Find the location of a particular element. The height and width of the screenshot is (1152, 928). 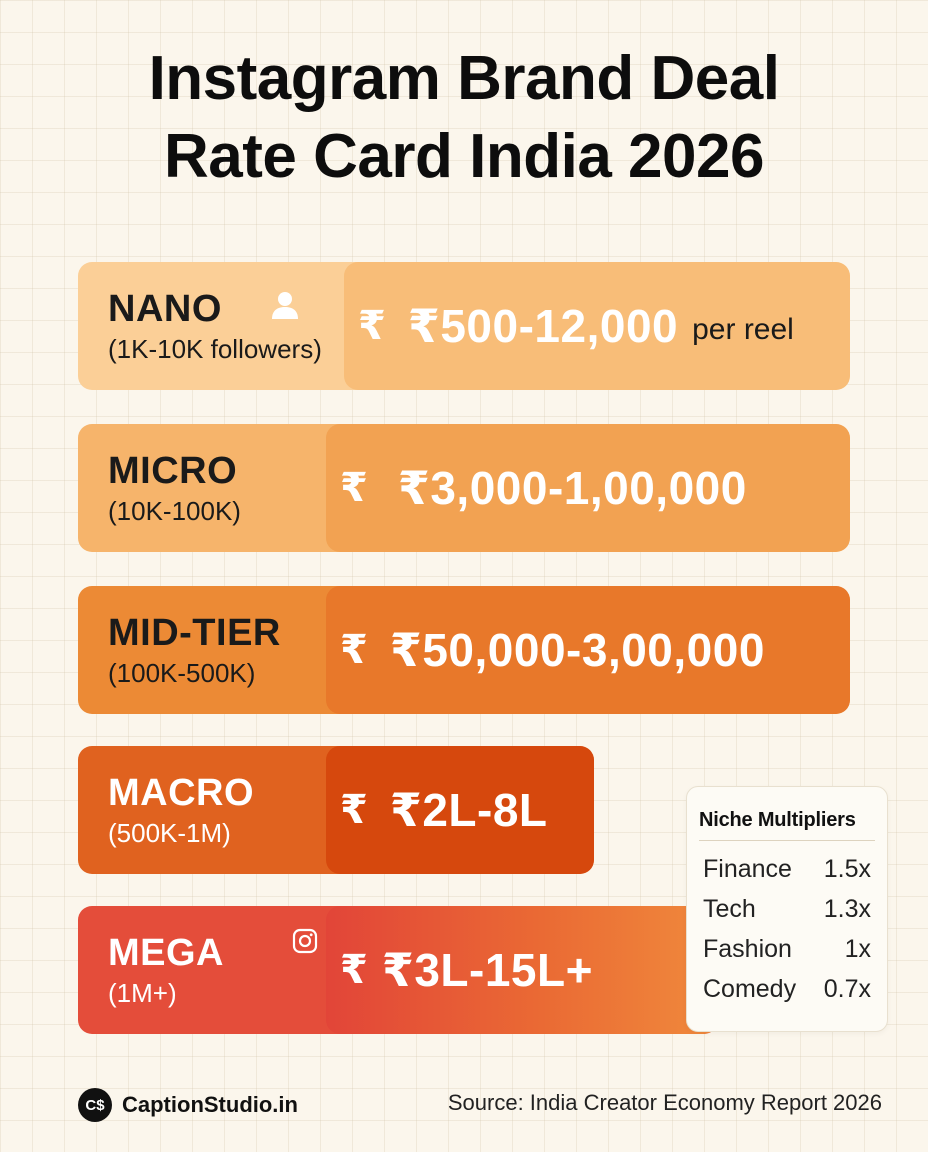

tier-price: ₹ ₹3,000-1,00,000 is located at coordinates (588, 488).